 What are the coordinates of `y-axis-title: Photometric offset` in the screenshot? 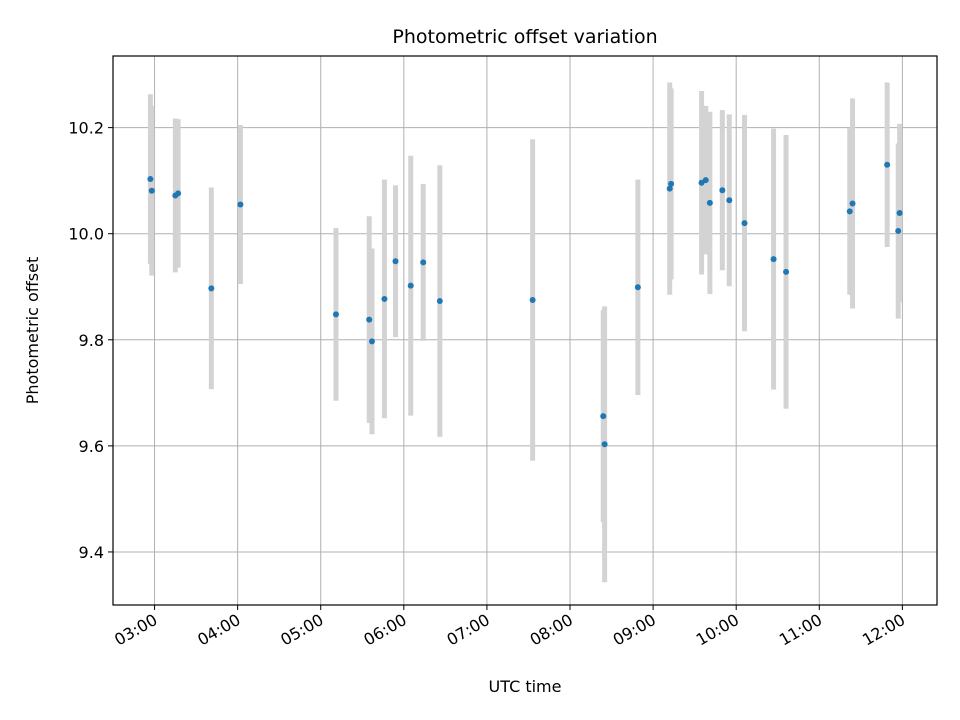 It's located at (32, 331).